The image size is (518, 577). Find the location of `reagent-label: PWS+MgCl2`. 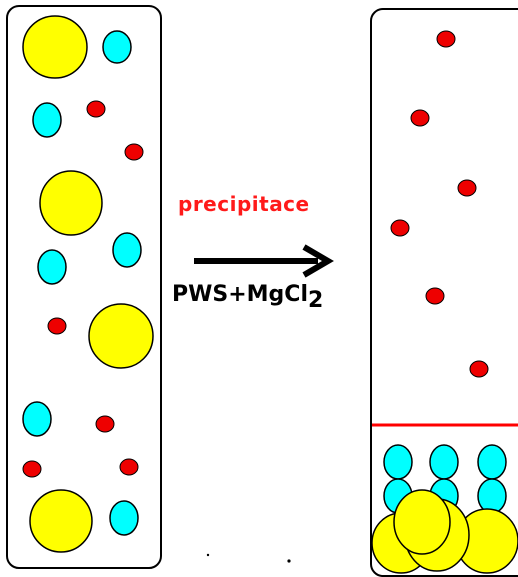

reagent-label: PWS+MgCl2 is located at coordinates (247, 297).